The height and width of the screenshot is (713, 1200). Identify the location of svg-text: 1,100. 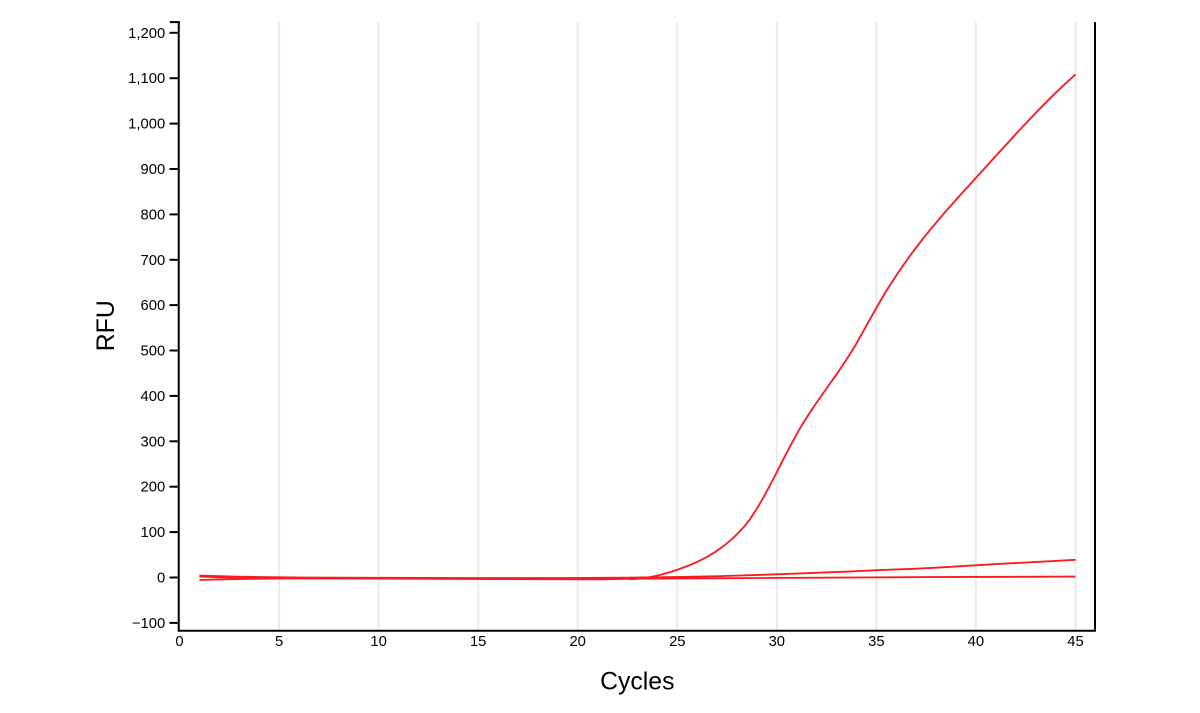
(146, 79).